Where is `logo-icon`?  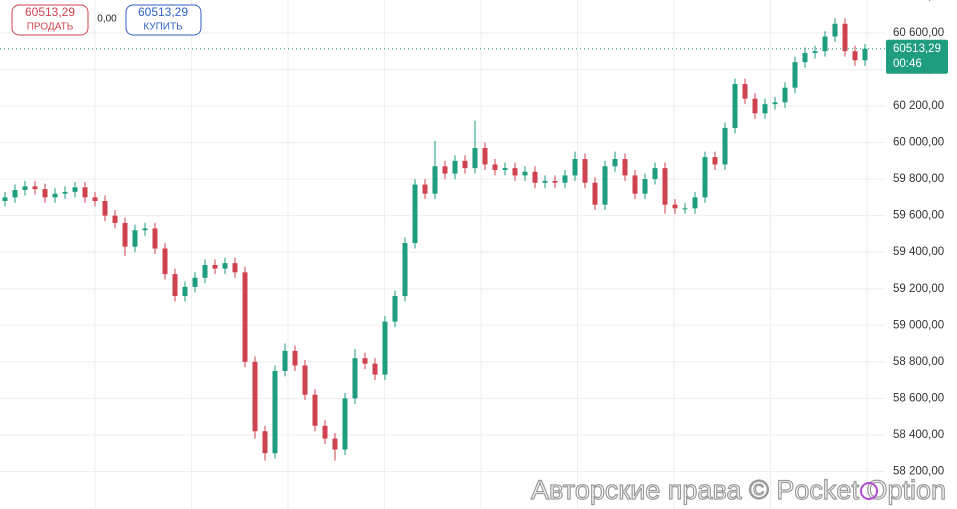 logo-icon is located at coordinates (869, 491).